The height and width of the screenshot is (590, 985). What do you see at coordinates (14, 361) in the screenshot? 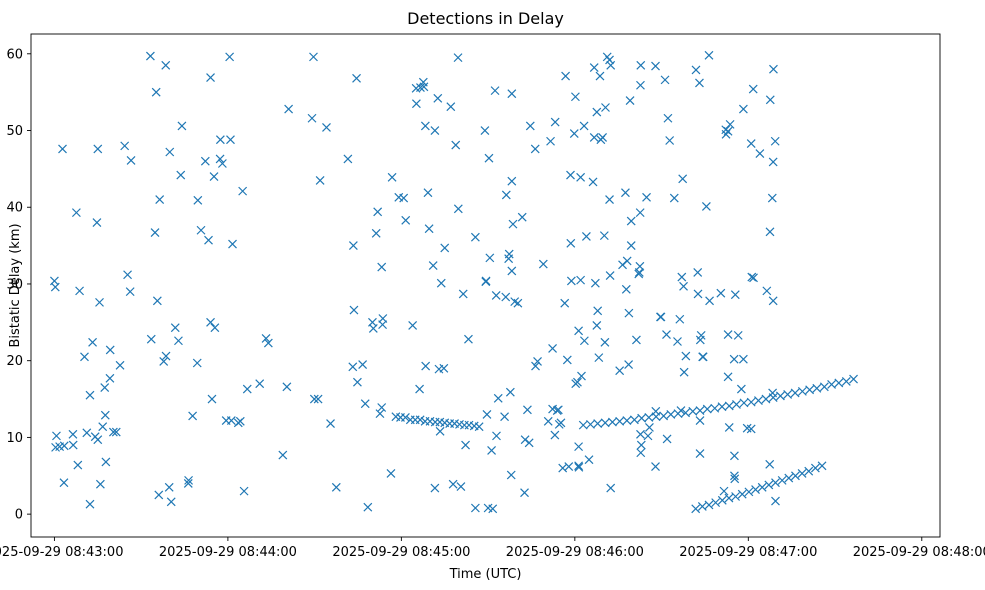
I see `y-tick-label: 20` at bounding box center [14, 361].